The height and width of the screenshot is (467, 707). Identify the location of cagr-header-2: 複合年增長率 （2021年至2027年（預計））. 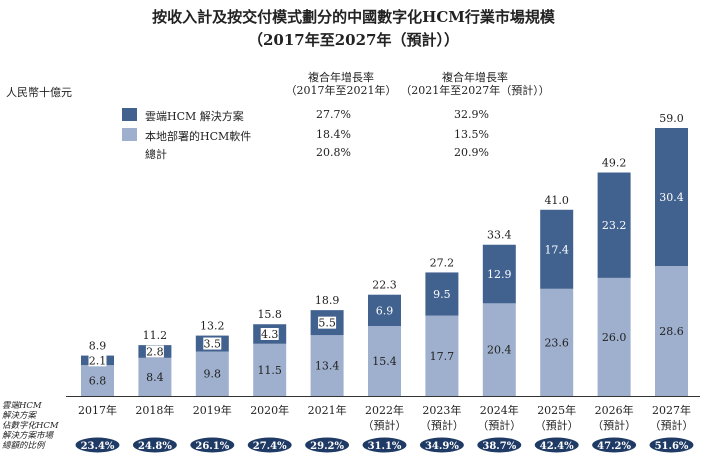
(475, 84).